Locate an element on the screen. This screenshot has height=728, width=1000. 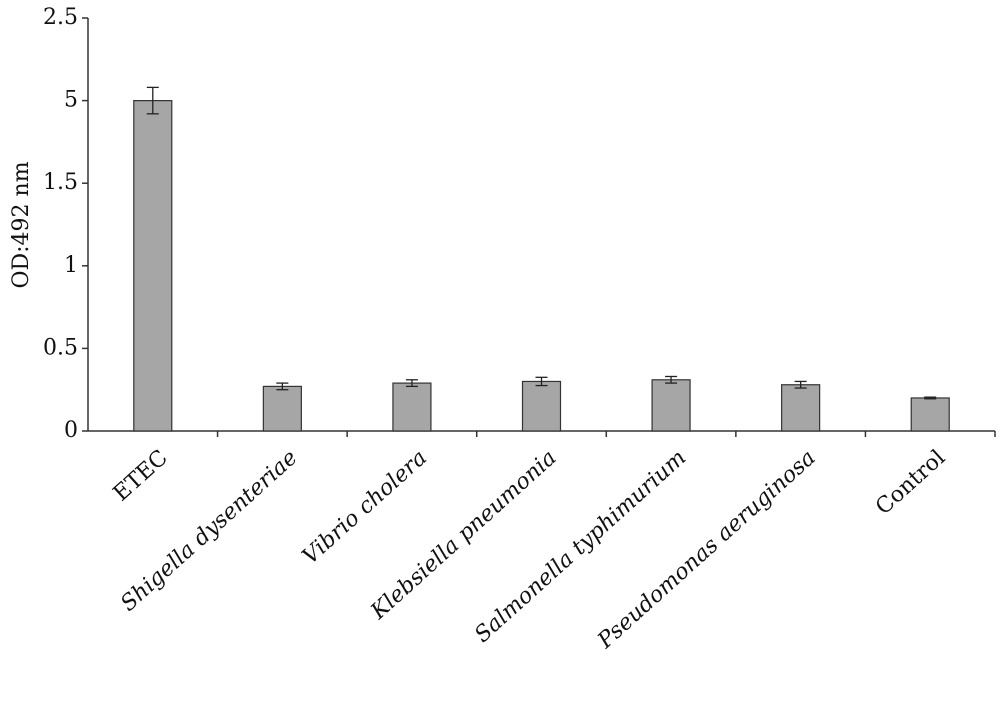
y-tick-label: 1.5 is located at coordinates (60, 182).